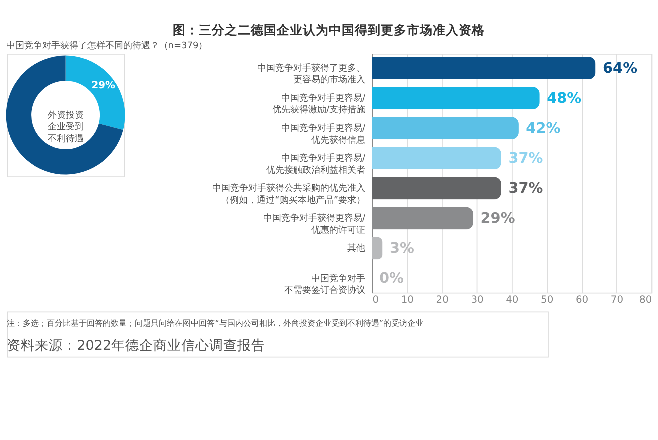 The height and width of the screenshot is (440, 658). I want to click on y-tick-label: 中国竞争对手不需要签订合资协议, so click(325, 284).